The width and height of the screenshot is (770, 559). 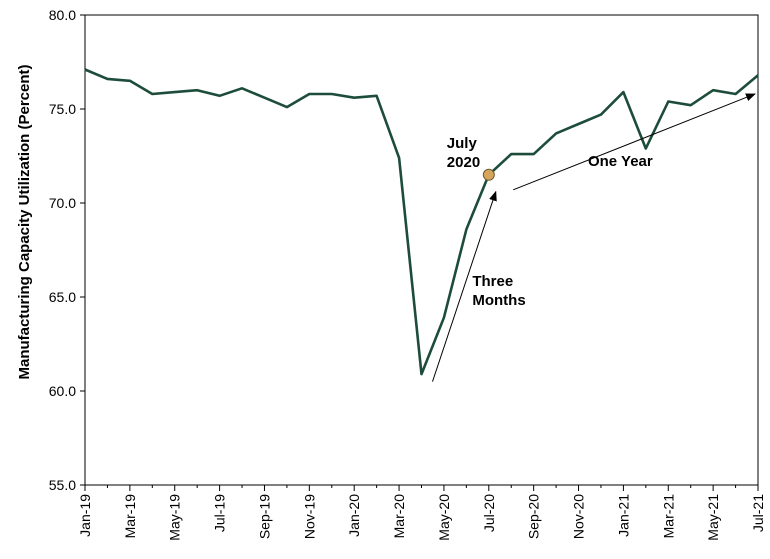 What do you see at coordinates (309, 516) in the screenshot?
I see `x-tick-label: Nov-19` at bounding box center [309, 516].